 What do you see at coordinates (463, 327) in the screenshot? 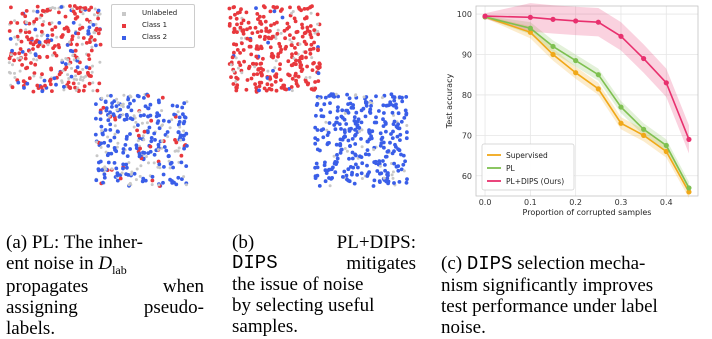
I see `caption-c-line-4: noise.` at bounding box center [463, 327].